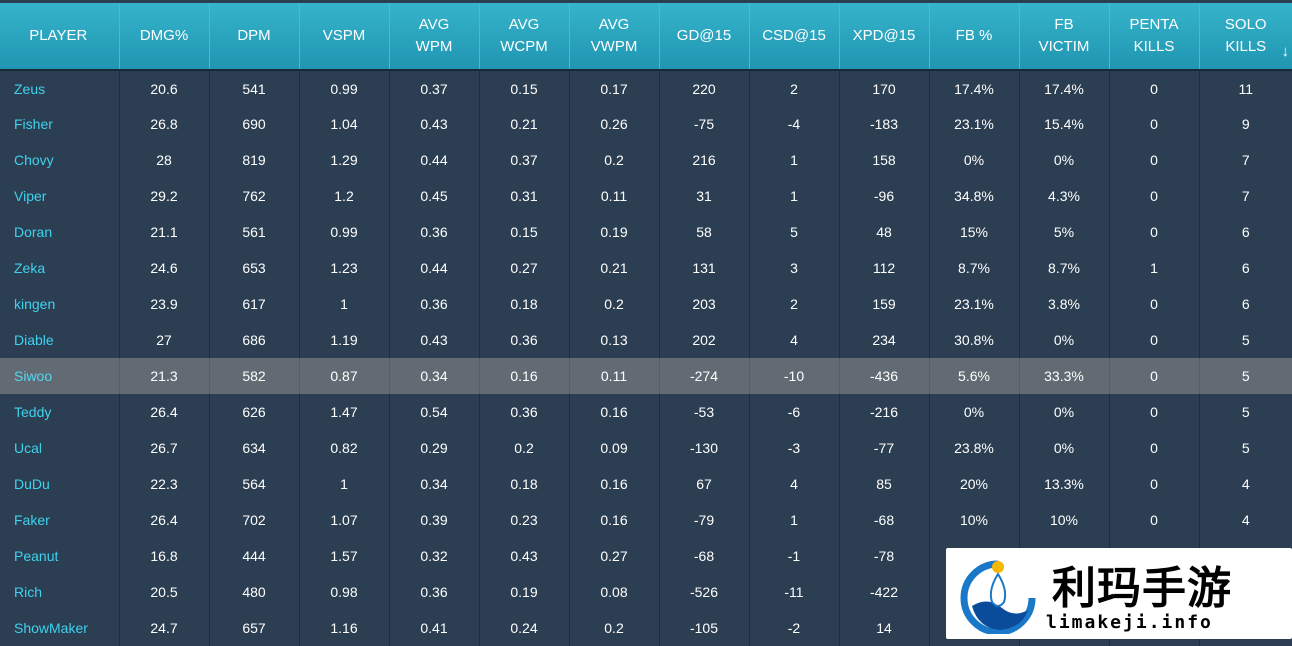  I want to click on player-name-cell: Zeus, so click(60, 87).